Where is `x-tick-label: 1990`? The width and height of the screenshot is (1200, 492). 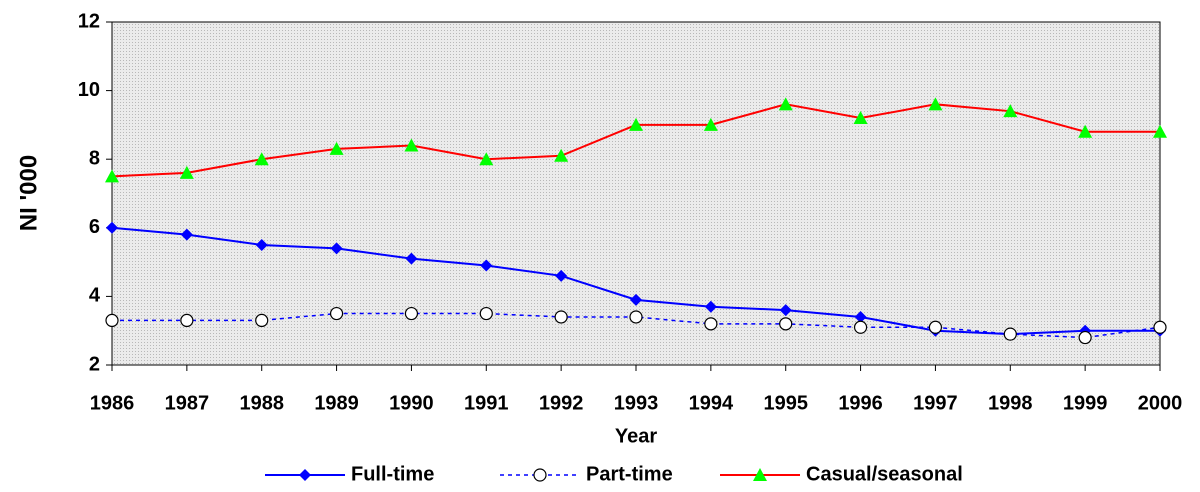
x-tick-label: 1990 is located at coordinates (411, 403).